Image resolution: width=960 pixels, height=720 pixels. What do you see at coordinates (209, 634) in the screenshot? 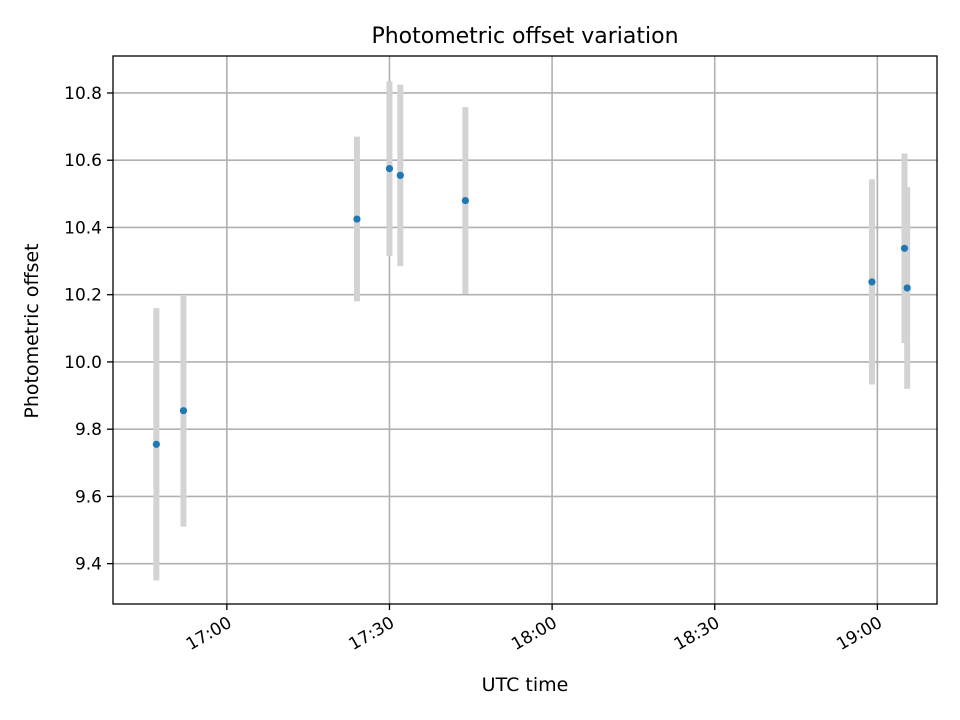
I see `x-tick-label: 17:00` at bounding box center [209, 634].